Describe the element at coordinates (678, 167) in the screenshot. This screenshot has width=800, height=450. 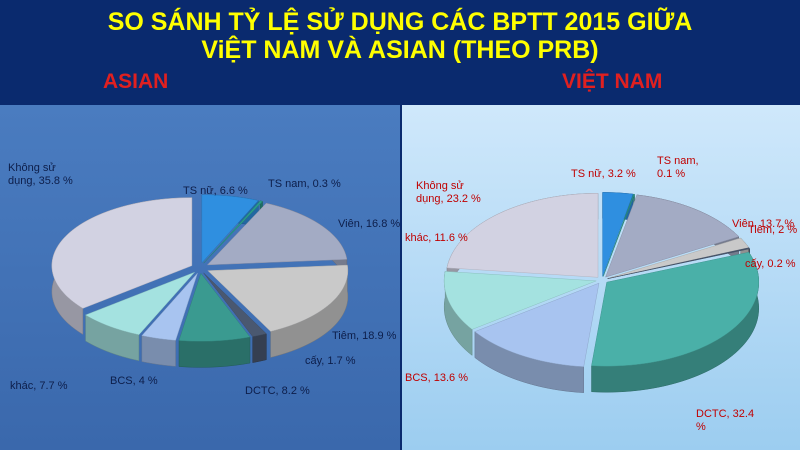
I see `data-label: TS nam, 0.1 %` at that location.